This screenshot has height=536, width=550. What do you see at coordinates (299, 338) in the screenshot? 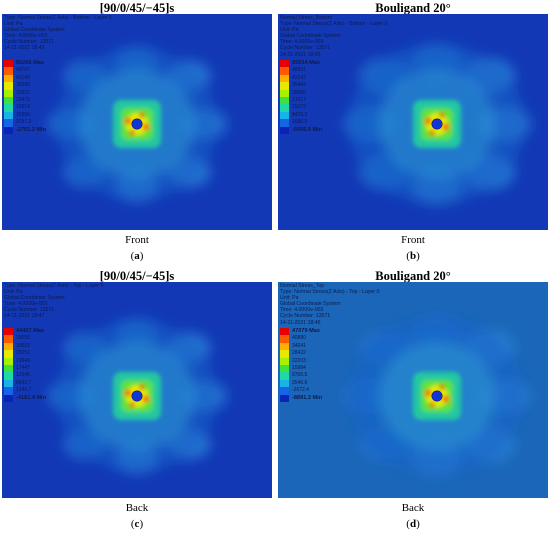
I see `legend-label: 40880` at bounding box center [299, 338].